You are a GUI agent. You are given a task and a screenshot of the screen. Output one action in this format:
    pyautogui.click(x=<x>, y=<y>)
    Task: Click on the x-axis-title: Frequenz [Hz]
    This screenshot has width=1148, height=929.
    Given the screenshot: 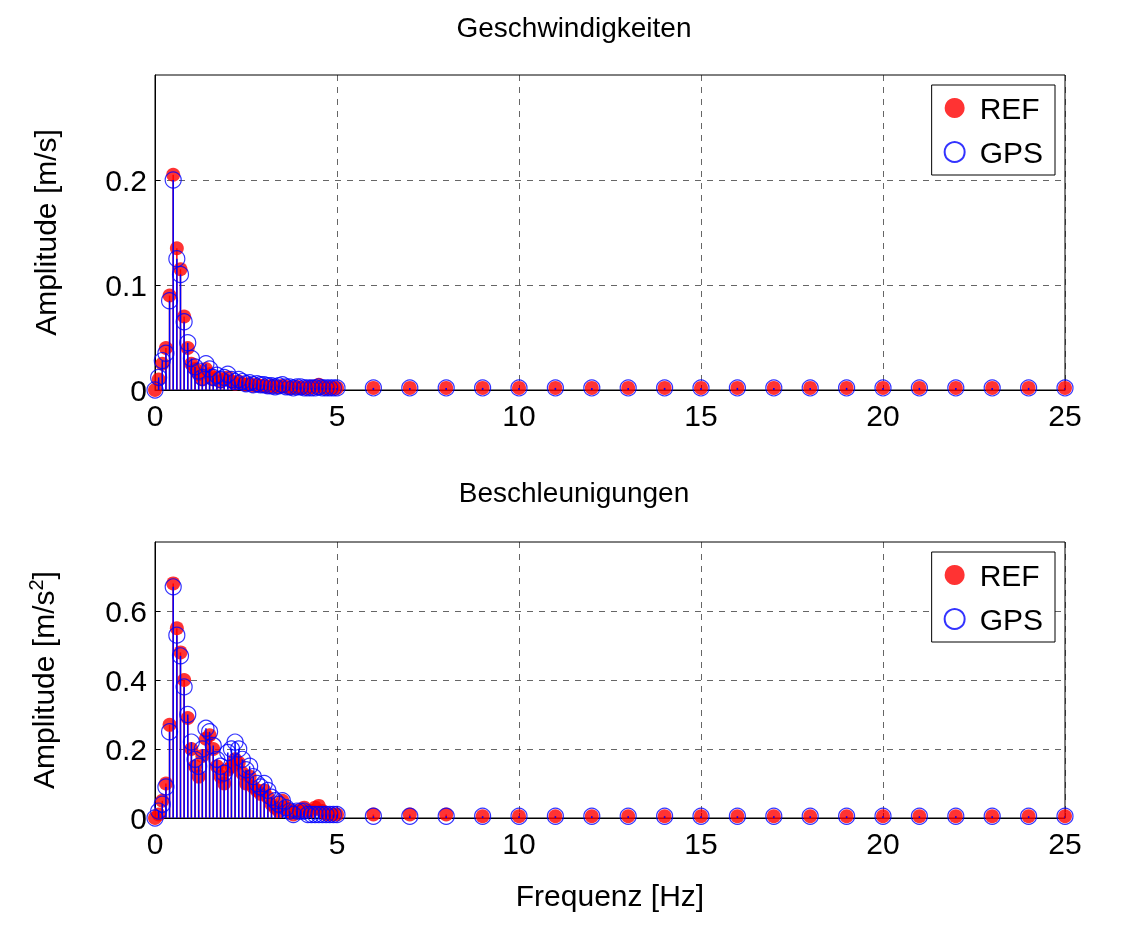 What is the action you would take?
    pyautogui.click(x=610, y=895)
    